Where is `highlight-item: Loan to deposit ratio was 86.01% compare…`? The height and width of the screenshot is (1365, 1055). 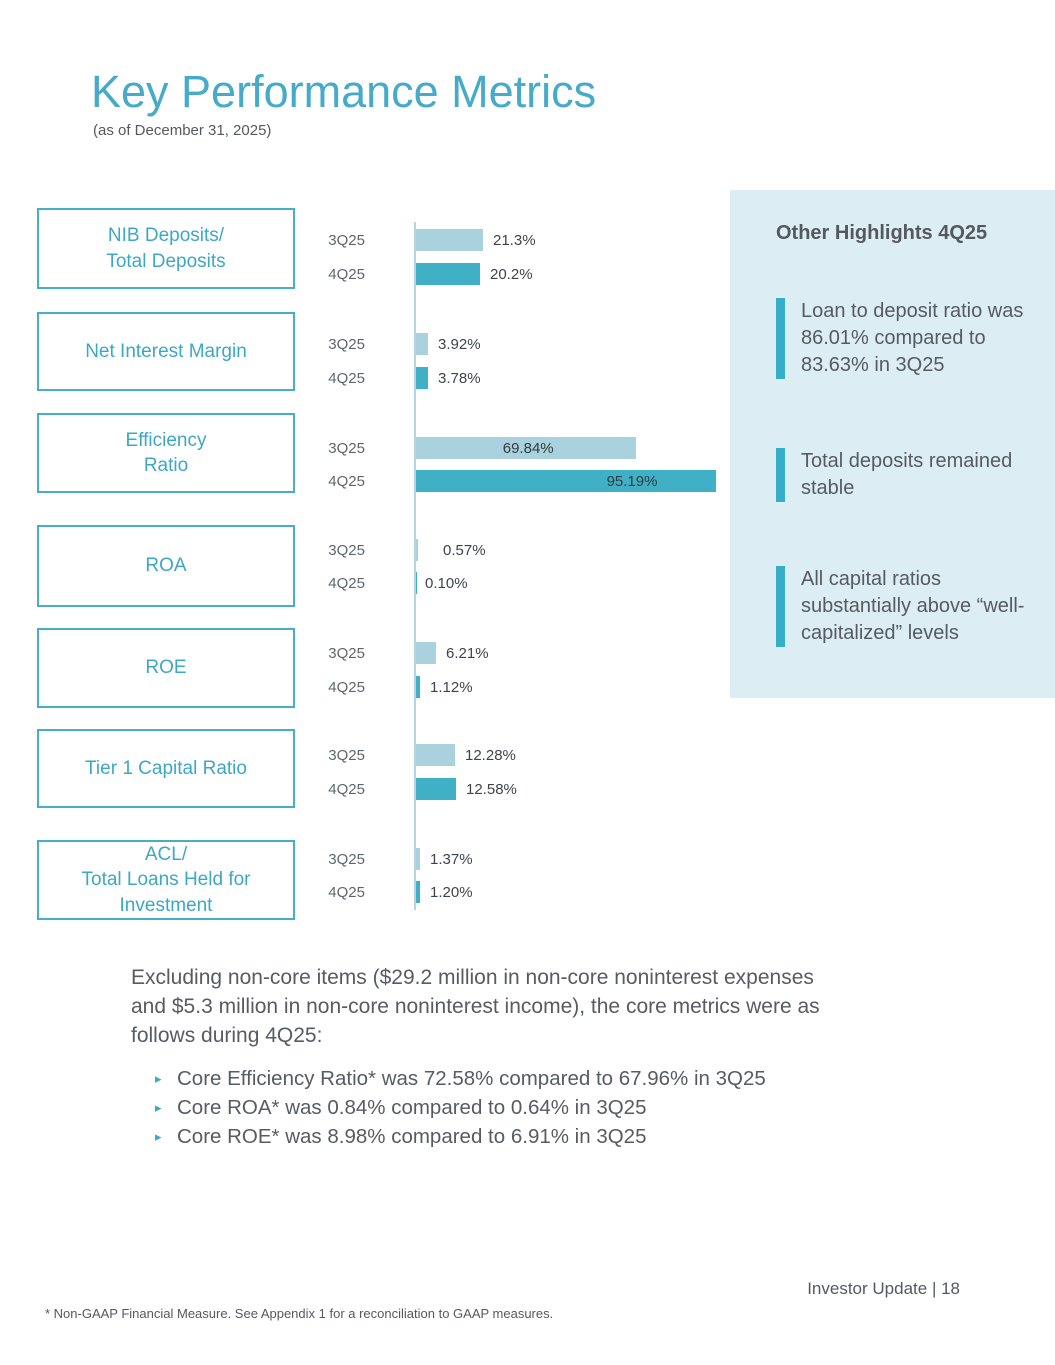
highlight-item: Loan to deposit ratio was 86.01% compare… is located at coordinates (907, 338).